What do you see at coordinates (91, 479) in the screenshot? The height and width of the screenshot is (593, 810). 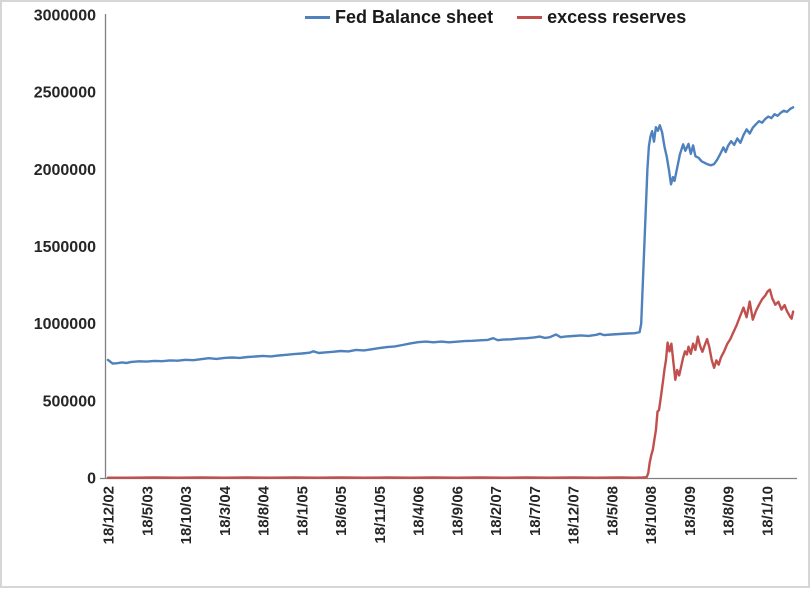 I see `y-tick-label: 0` at bounding box center [91, 479].